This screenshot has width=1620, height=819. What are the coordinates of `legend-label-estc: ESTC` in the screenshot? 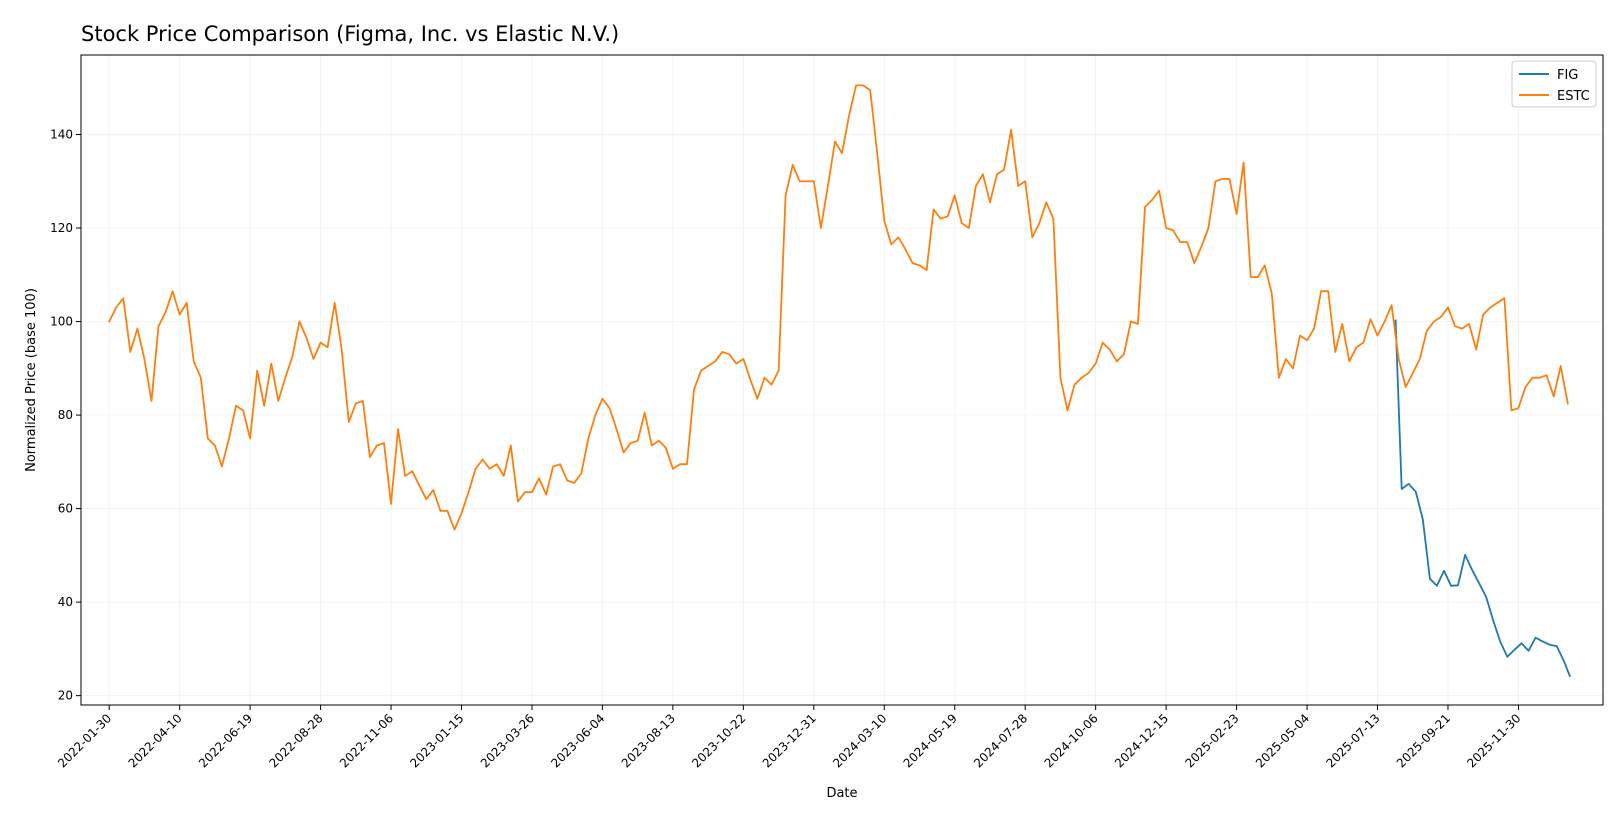 It's located at (1573, 96).